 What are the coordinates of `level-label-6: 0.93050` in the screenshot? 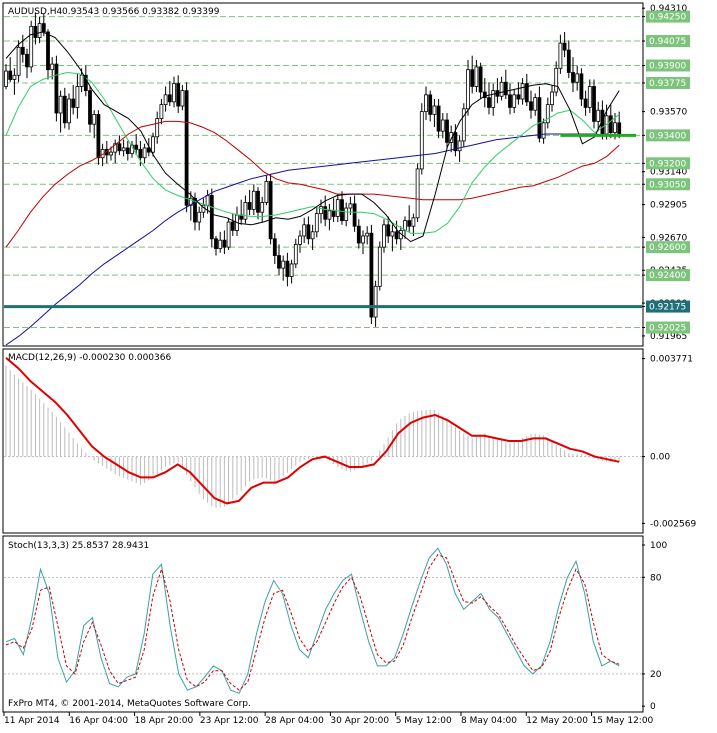 It's located at (667, 185).